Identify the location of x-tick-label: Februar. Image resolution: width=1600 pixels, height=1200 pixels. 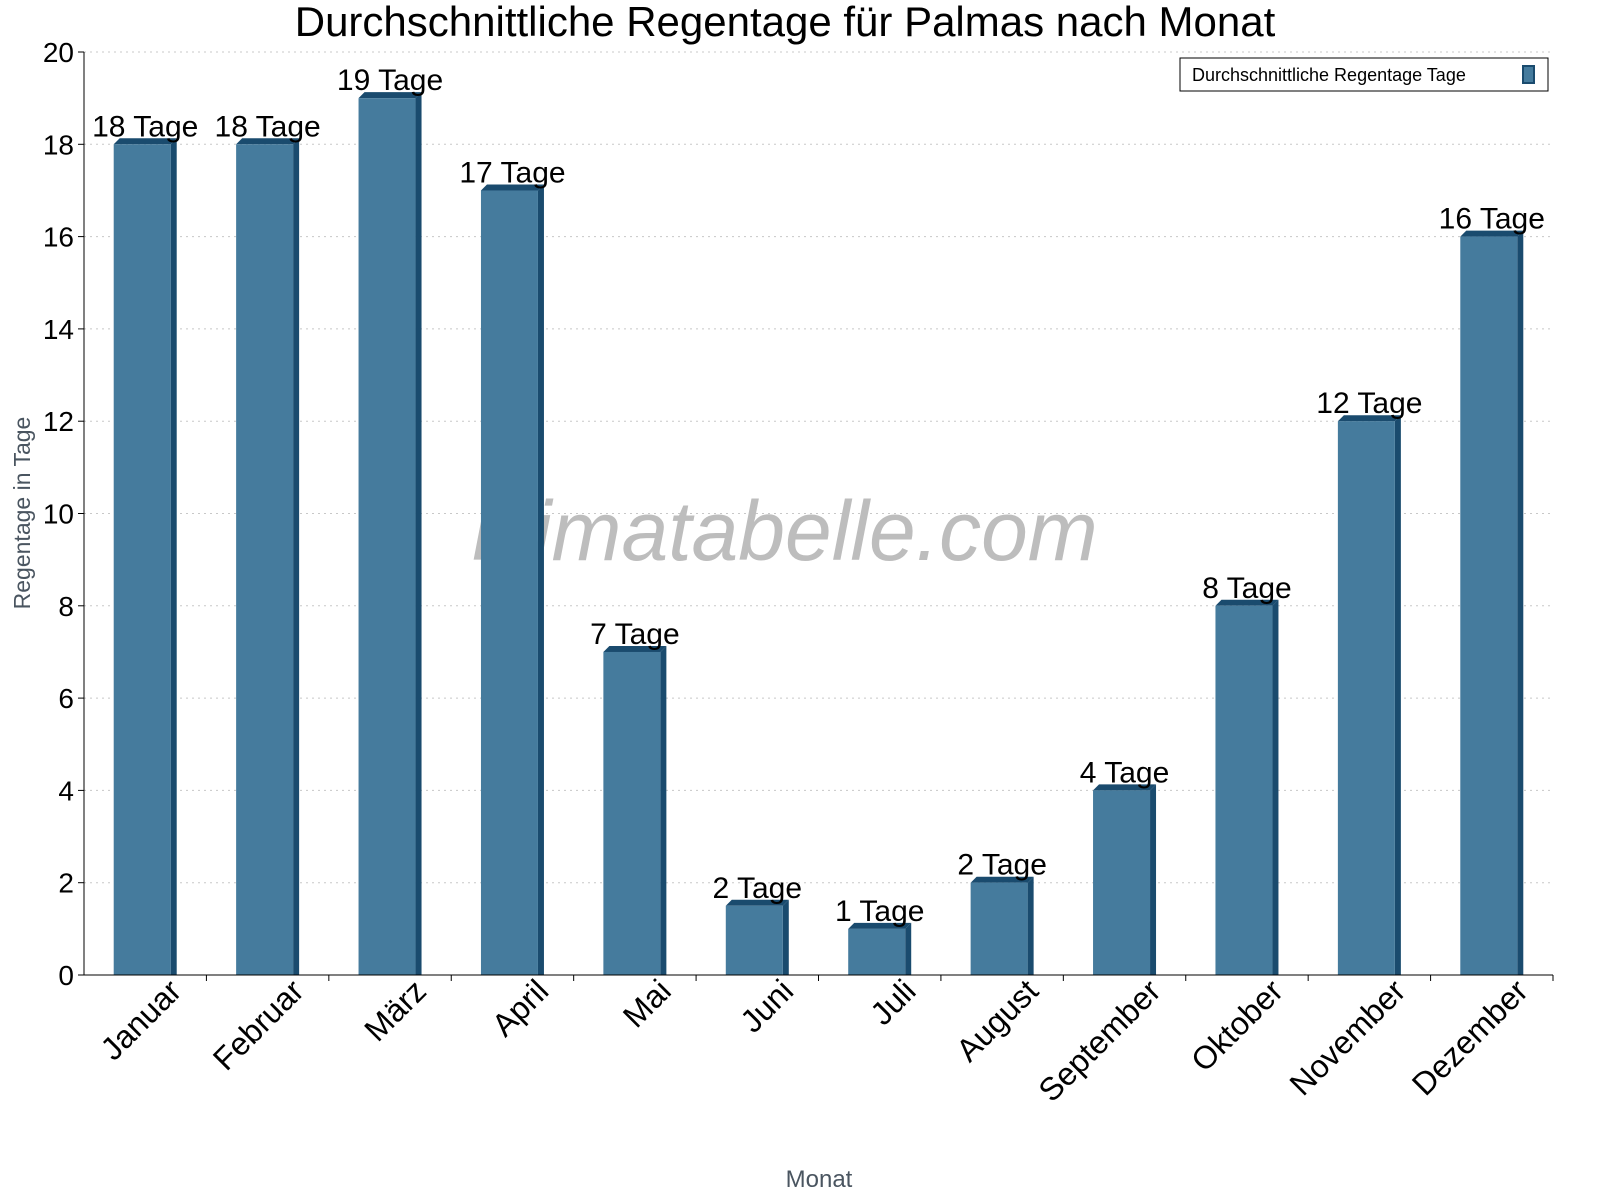
(258, 1024).